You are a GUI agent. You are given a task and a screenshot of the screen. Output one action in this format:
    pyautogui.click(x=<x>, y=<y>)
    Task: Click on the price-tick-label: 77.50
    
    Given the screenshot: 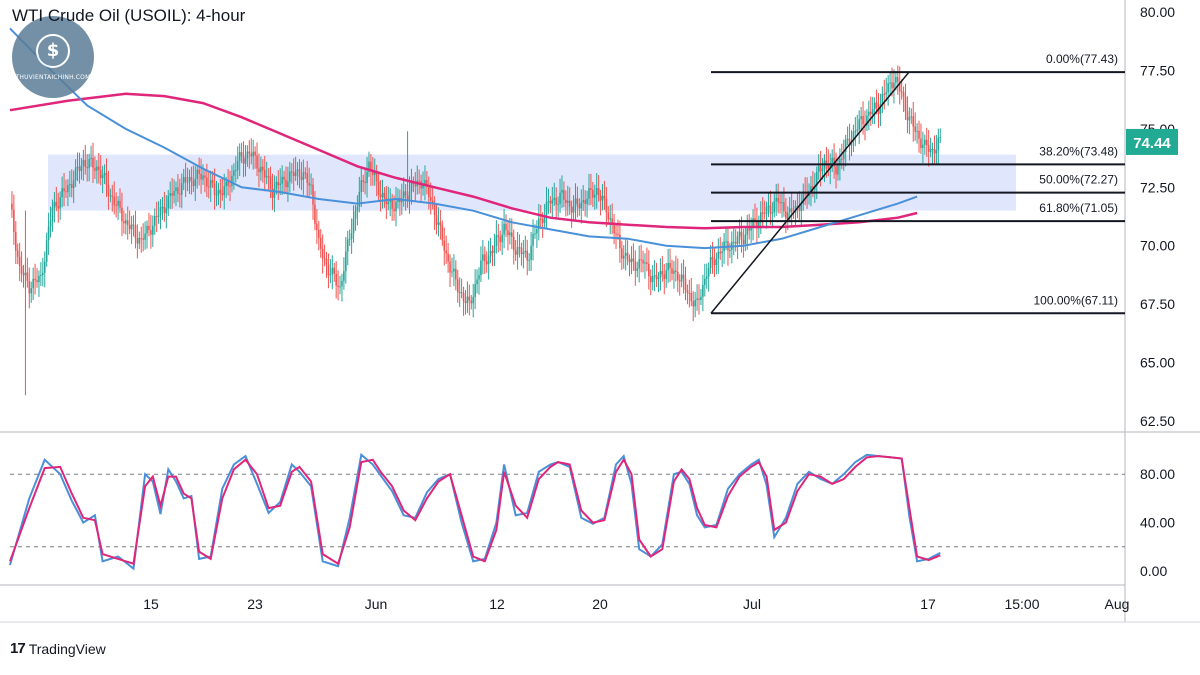 What is the action you would take?
    pyautogui.click(x=1157, y=70)
    